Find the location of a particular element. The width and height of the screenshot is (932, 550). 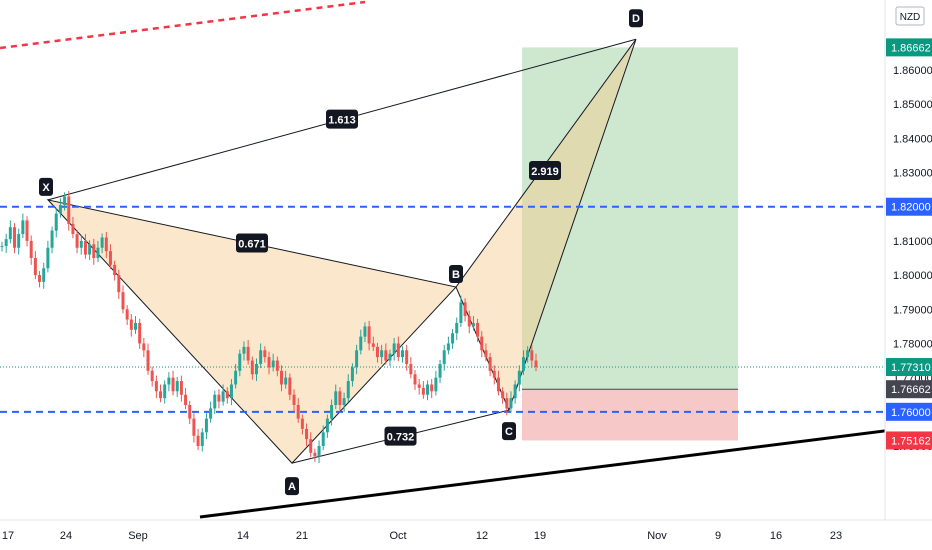

point-label-a: A is located at coordinates (292, 487).